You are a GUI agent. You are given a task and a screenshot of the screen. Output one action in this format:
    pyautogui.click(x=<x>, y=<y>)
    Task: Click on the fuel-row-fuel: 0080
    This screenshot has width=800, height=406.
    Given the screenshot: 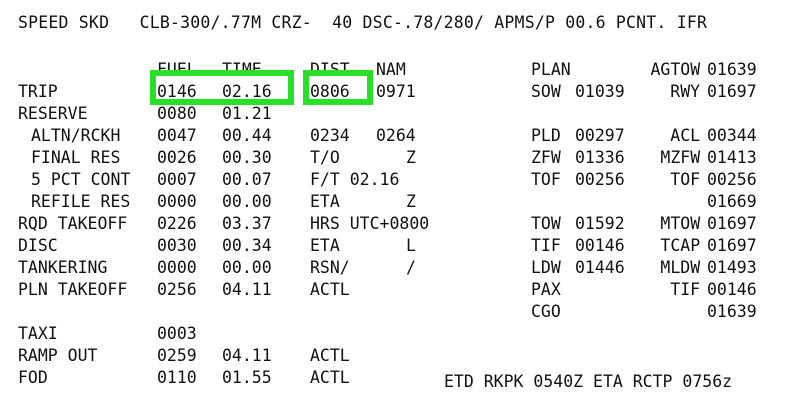 What is the action you would take?
    pyautogui.click(x=177, y=113)
    